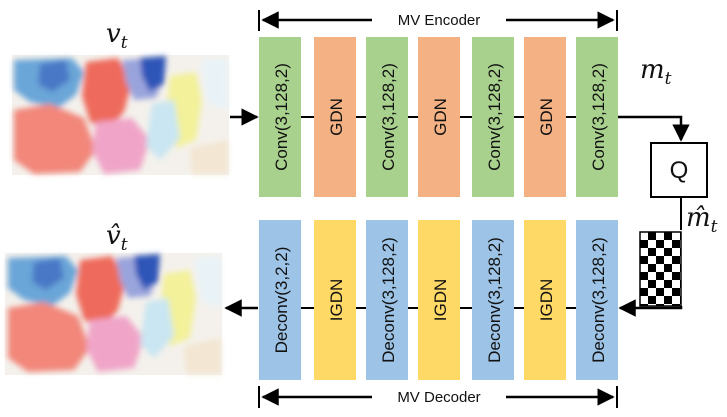 Image resolution: width=727 pixels, height=417 pixels. I want to click on encoder-span-bracket, so click(438, 20).